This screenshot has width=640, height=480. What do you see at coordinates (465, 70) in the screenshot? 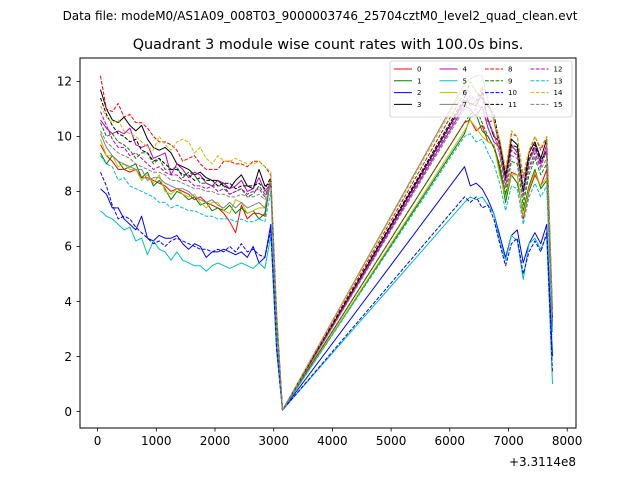
I see `legend-label-4: 4` at bounding box center [465, 70].